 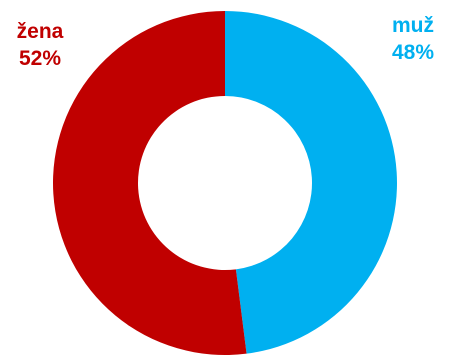 What do you see at coordinates (413, 25) in the screenshot?
I see `slice-name-muz: muž` at bounding box center [413, 25].